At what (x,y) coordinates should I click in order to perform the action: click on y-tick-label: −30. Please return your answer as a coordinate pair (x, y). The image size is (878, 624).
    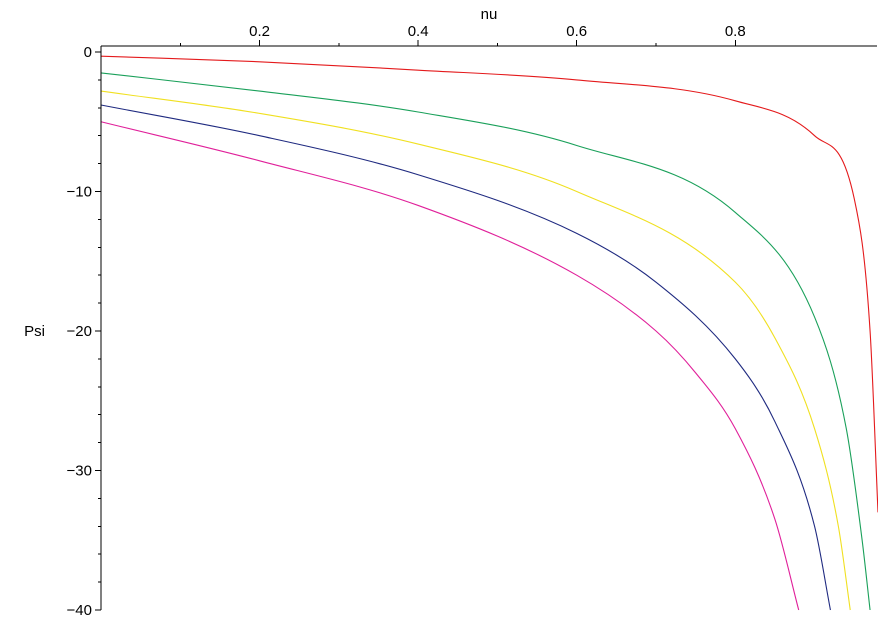
    Looking at the image, I should click on (79, 471).